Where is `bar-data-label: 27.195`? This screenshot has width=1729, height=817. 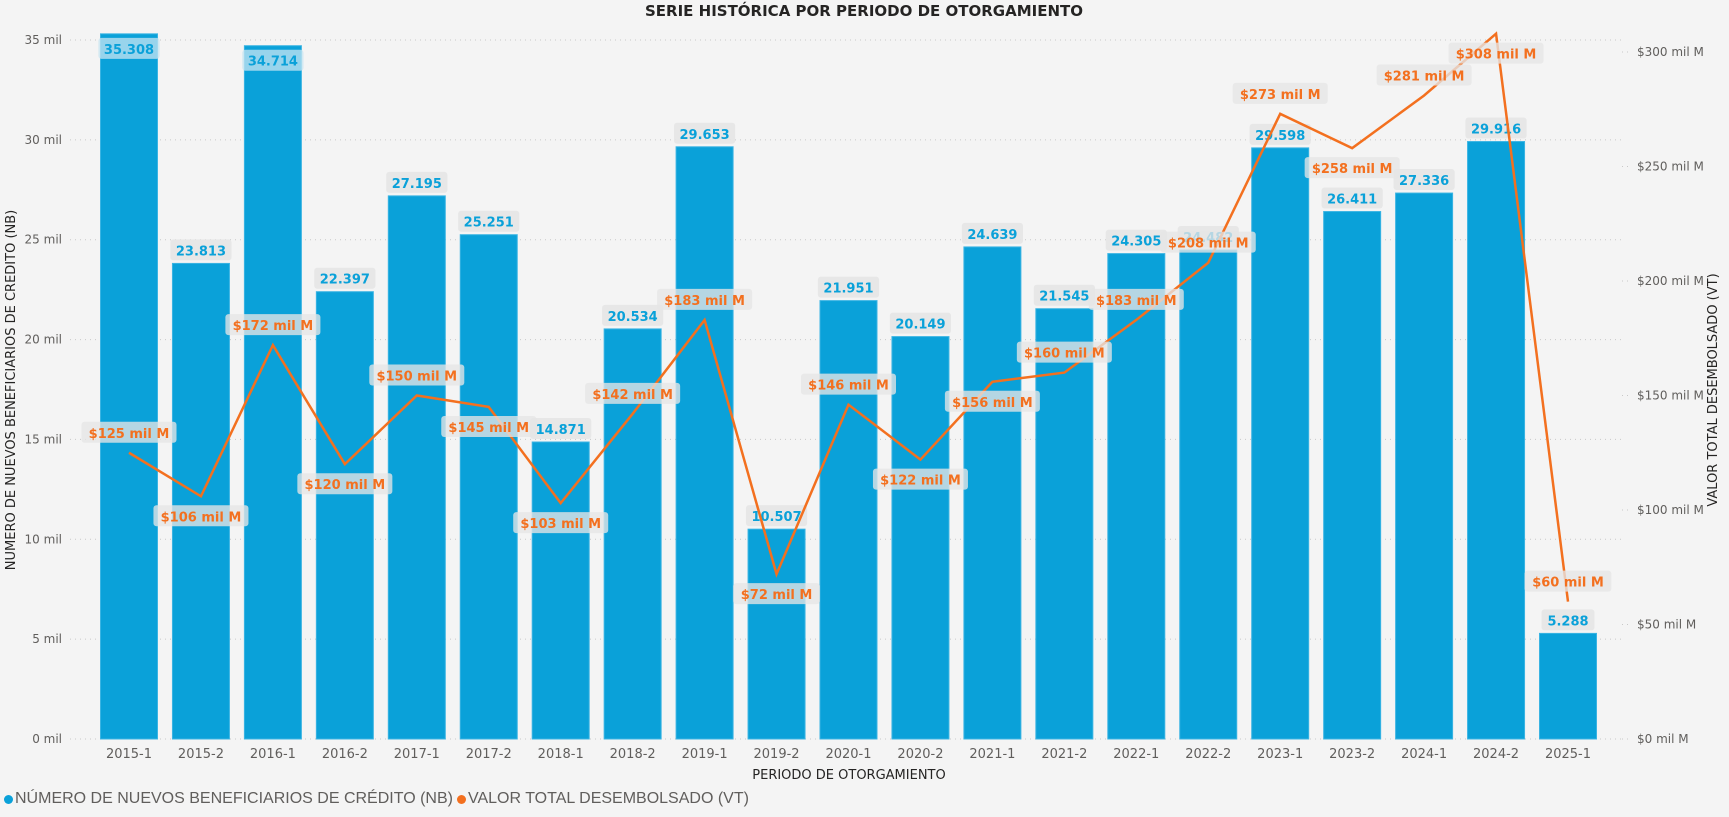 bar-data-label: 27.195 is located at coordinates (417, 184).